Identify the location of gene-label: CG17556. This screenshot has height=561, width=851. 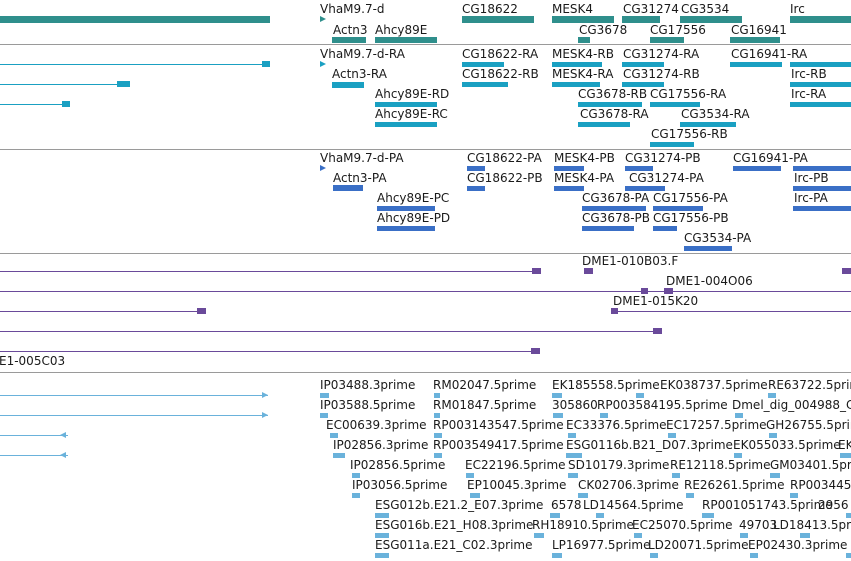
(678, 30).